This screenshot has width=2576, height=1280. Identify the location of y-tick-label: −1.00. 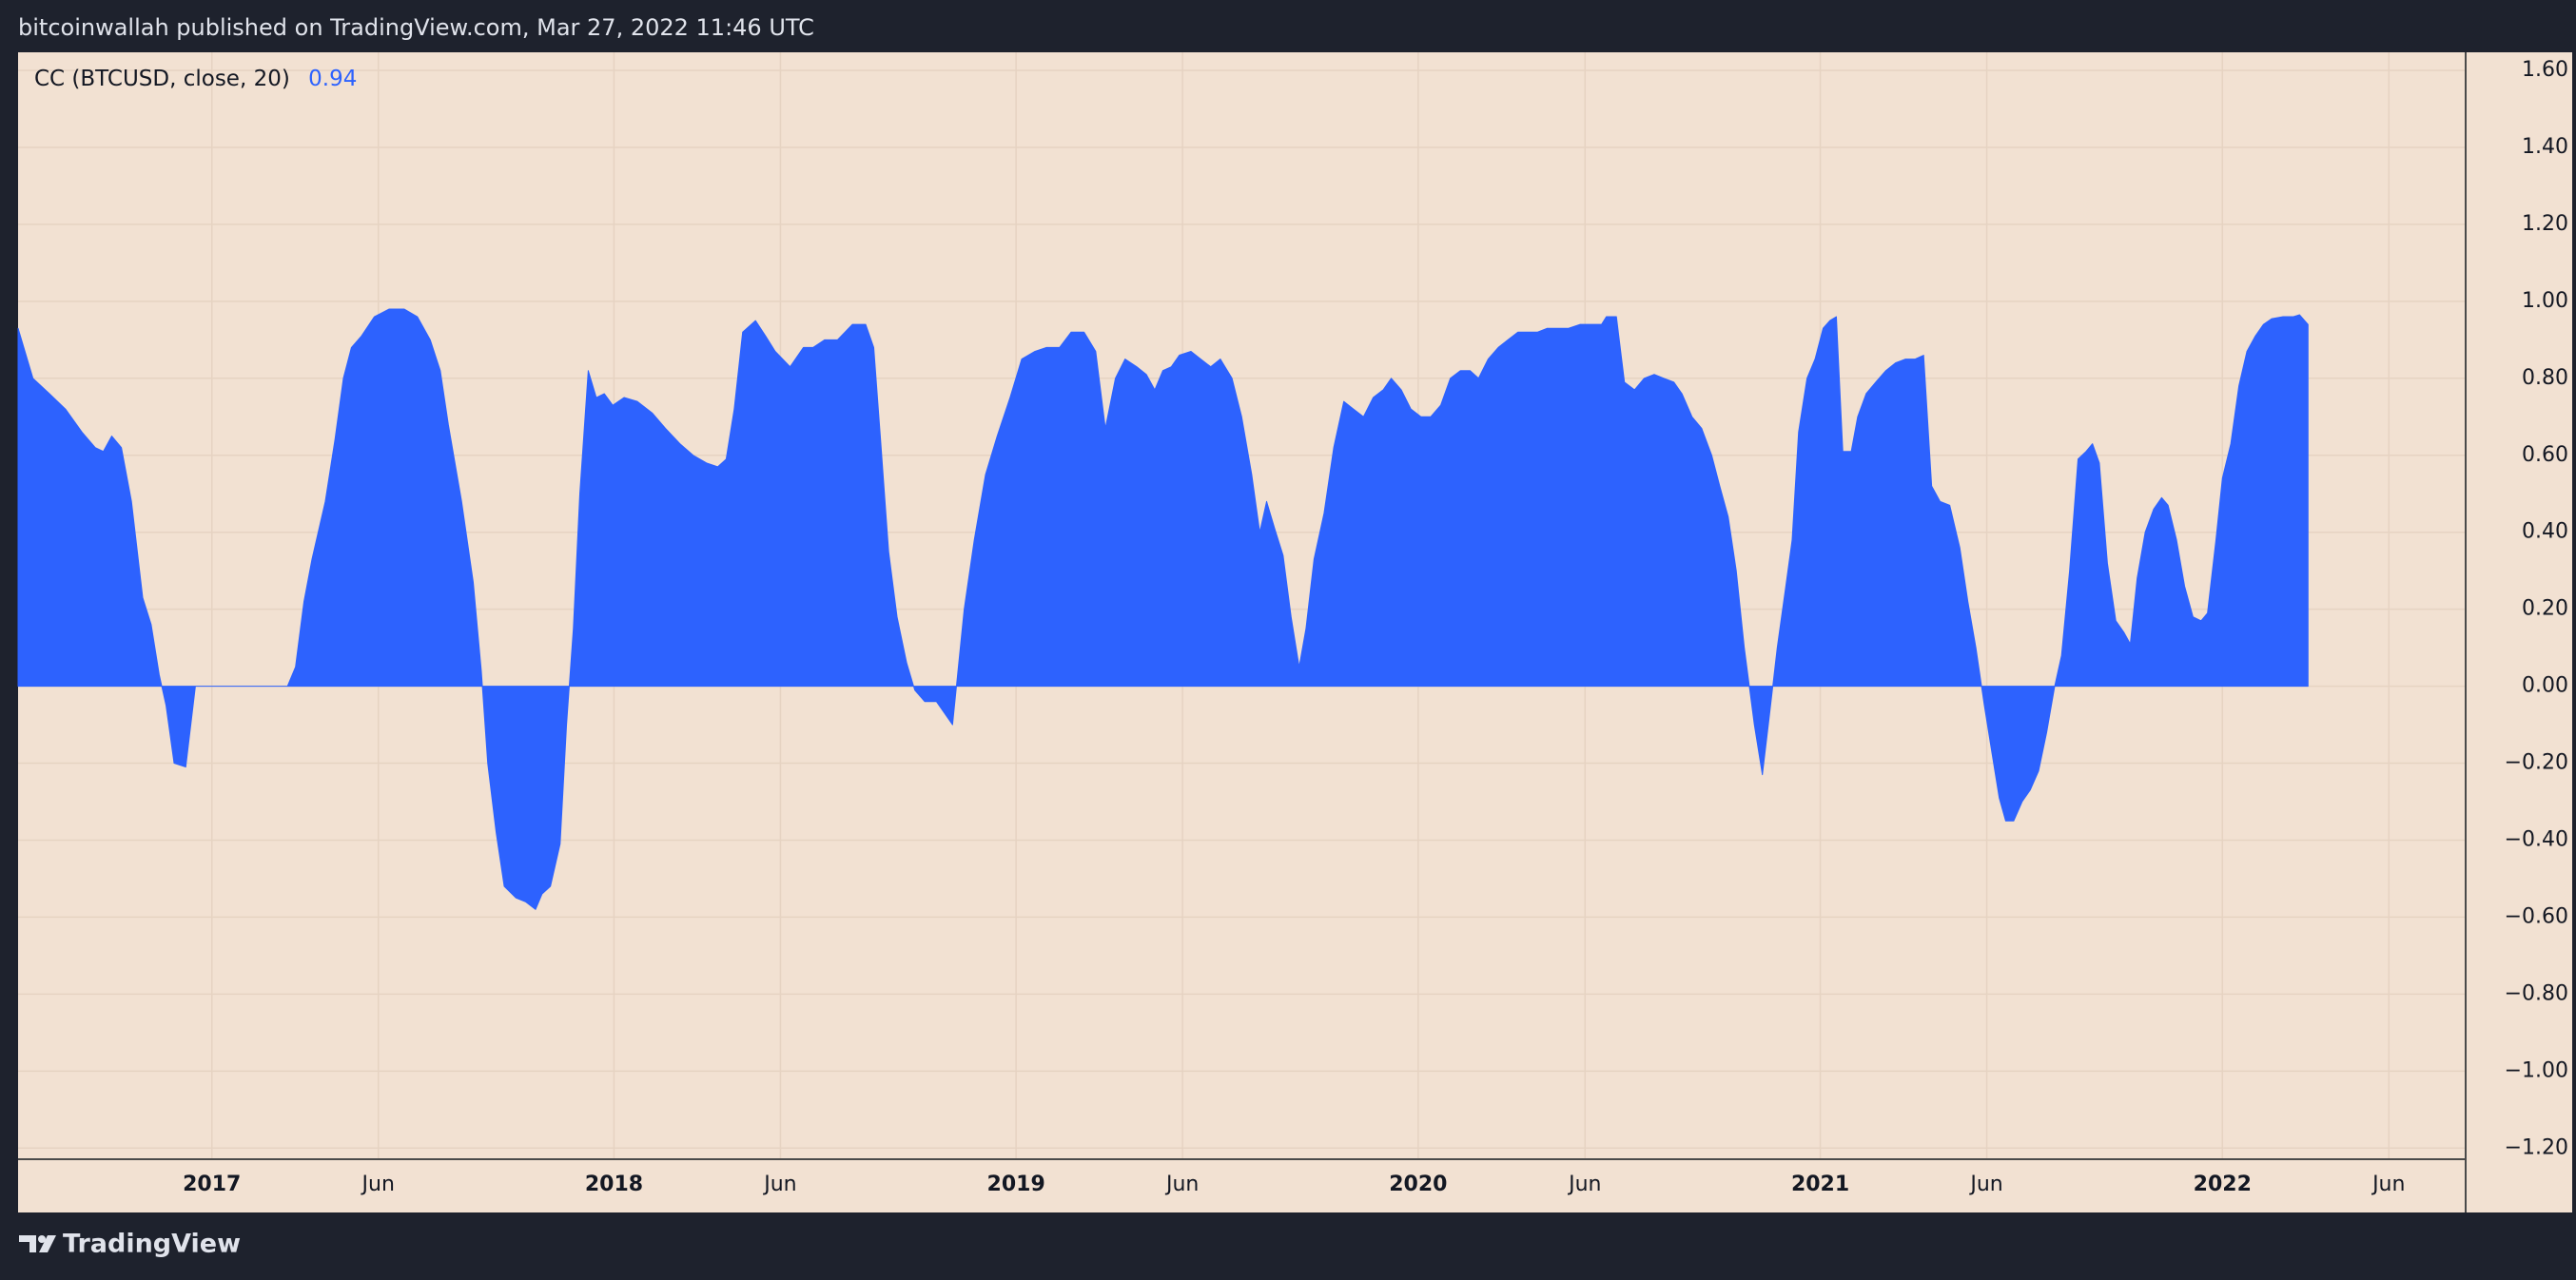
(2536, 1070).